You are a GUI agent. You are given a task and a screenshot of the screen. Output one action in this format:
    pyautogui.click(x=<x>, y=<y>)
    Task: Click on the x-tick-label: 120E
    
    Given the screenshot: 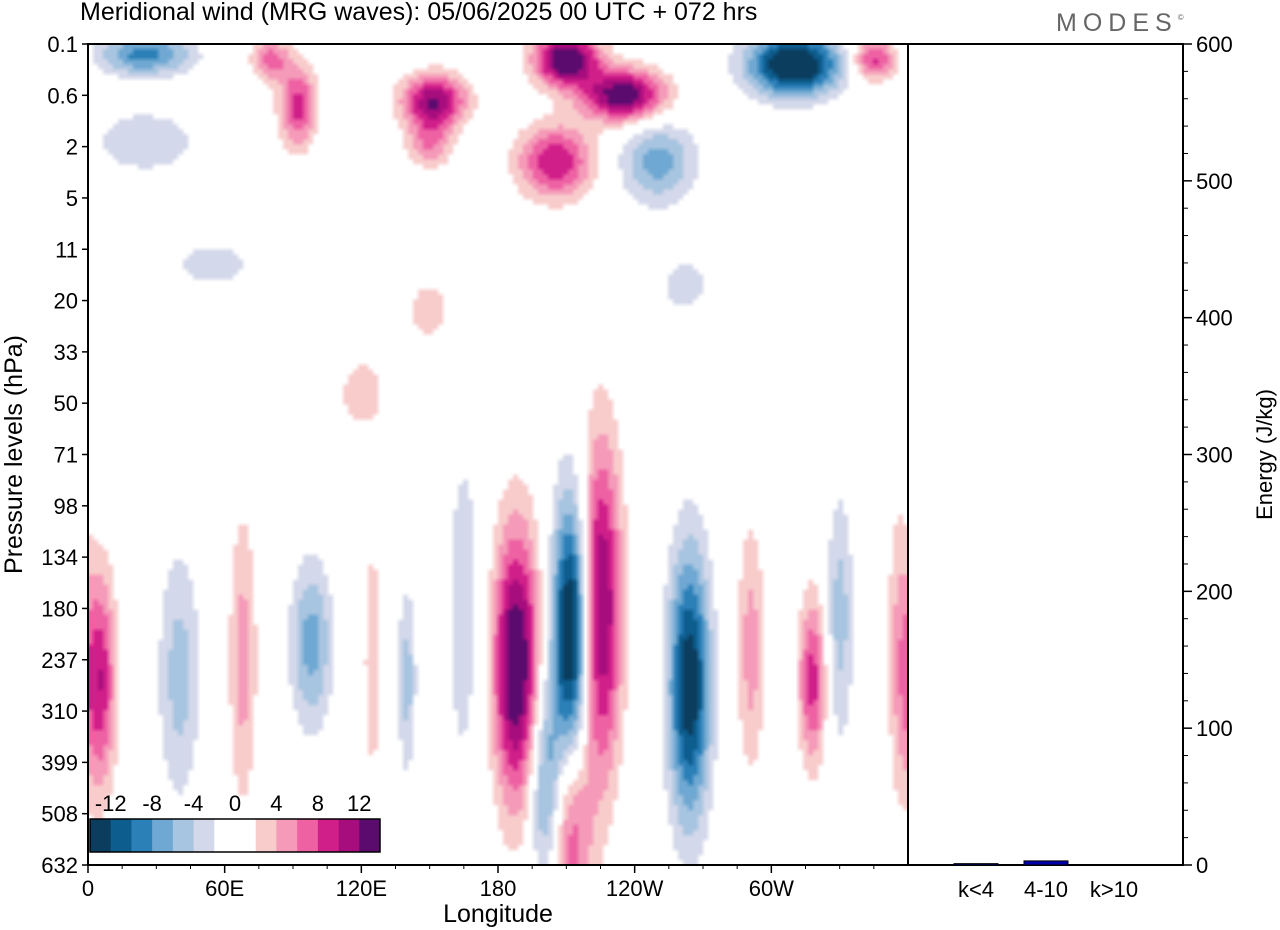 What is the action you would take?
    pyautogui.click(x=361, y=888)
    